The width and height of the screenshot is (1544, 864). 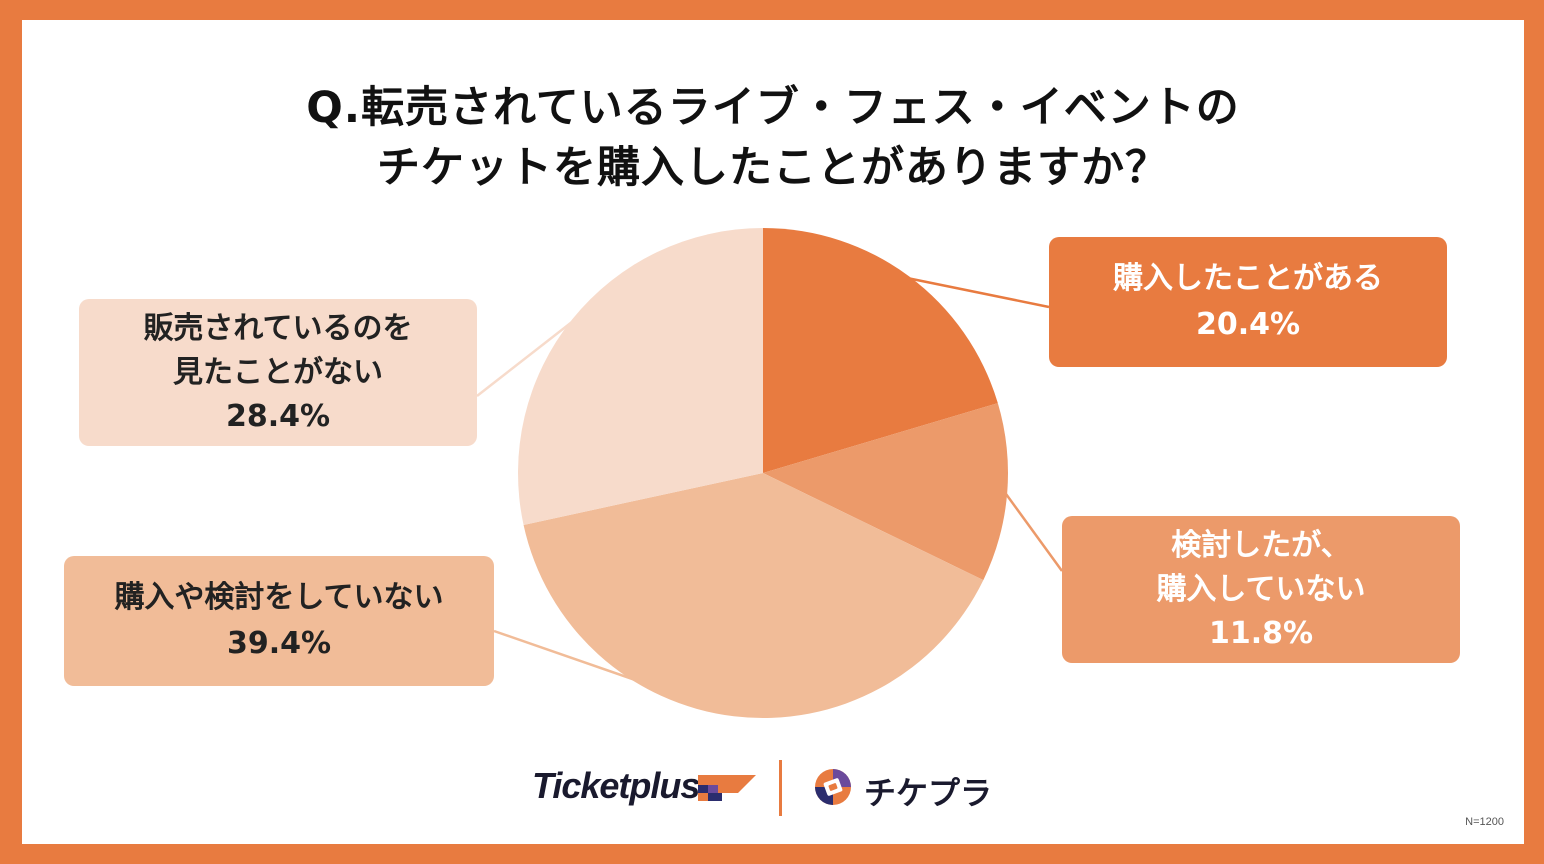 I want to click on label-text: 購入していない, so click(x=1261, y=589).